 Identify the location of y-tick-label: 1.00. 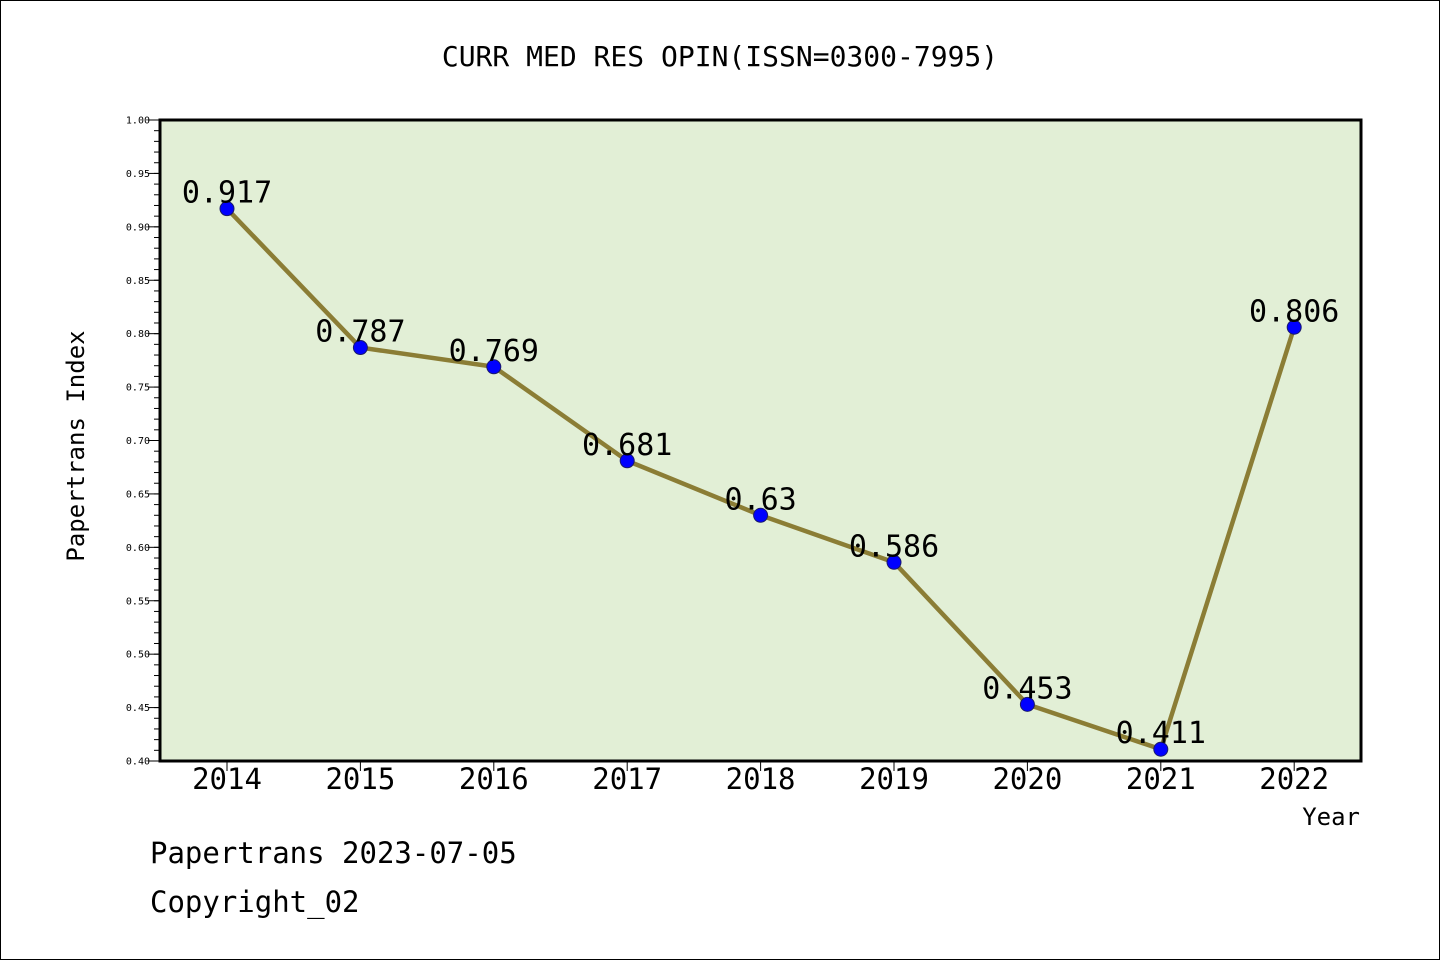
(138, 121).